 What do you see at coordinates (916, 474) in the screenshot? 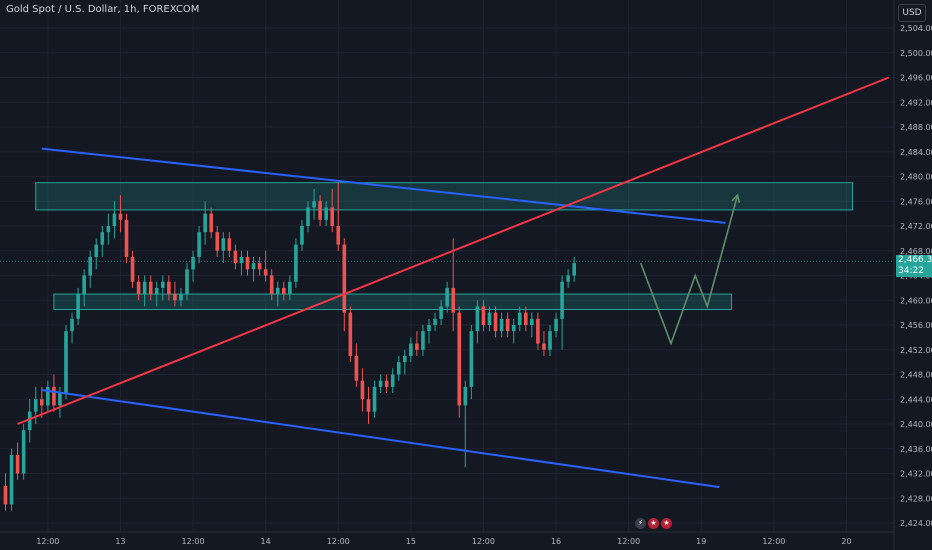
I see `y-tick-label: 2,432.00` at bounding box center [916, 474].